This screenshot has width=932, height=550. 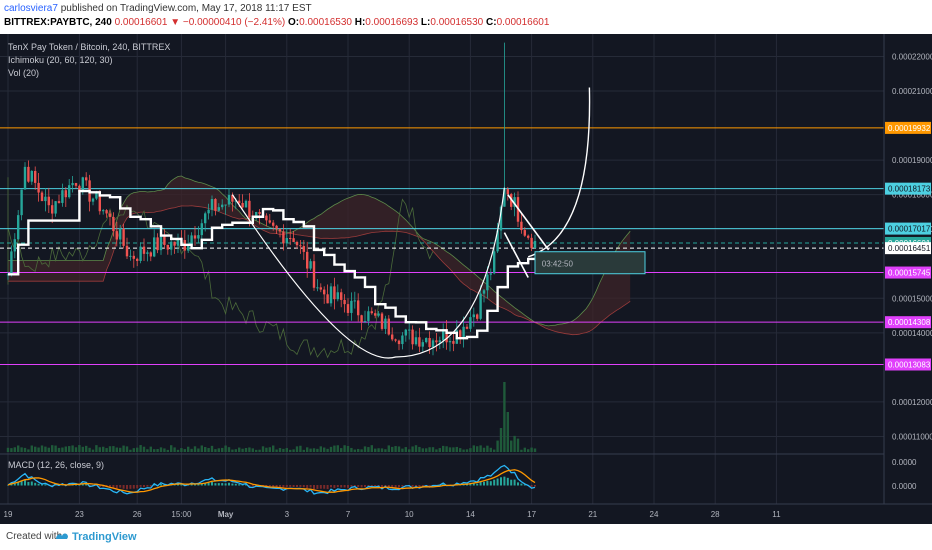 What do you see at coordinates (56, 465) in the screenshot?
I see `macd-legend: MACD (12, 26, close, 9)` at bounding box center [56, 465].